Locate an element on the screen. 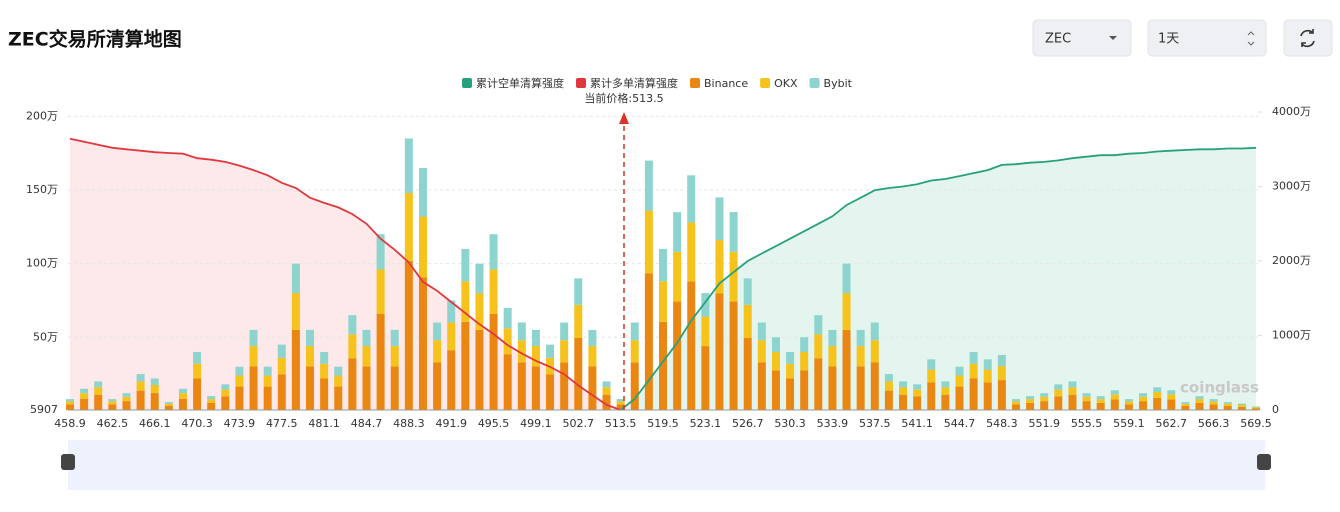  interval-select: 1天 is located at coordinates (1207, 38).